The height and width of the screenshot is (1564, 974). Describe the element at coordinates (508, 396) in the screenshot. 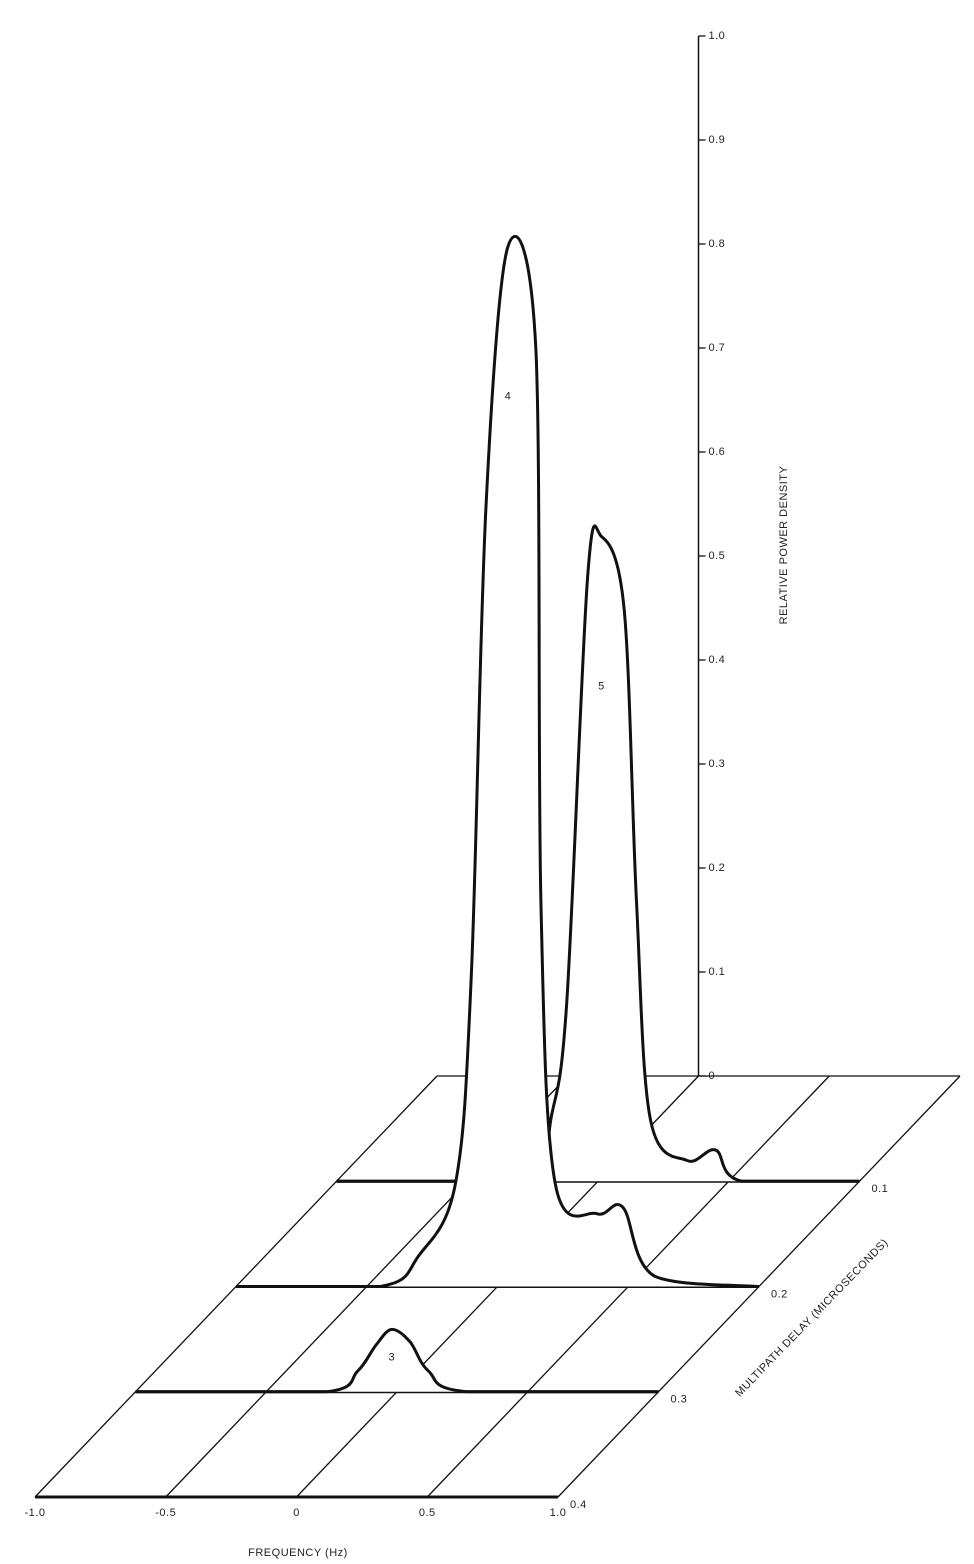

I see `curve-label: 4` at that location.